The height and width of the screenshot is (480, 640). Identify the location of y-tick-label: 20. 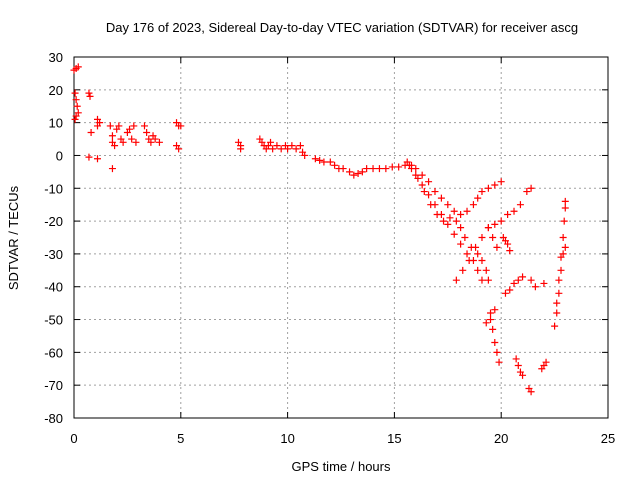
(56, 90).